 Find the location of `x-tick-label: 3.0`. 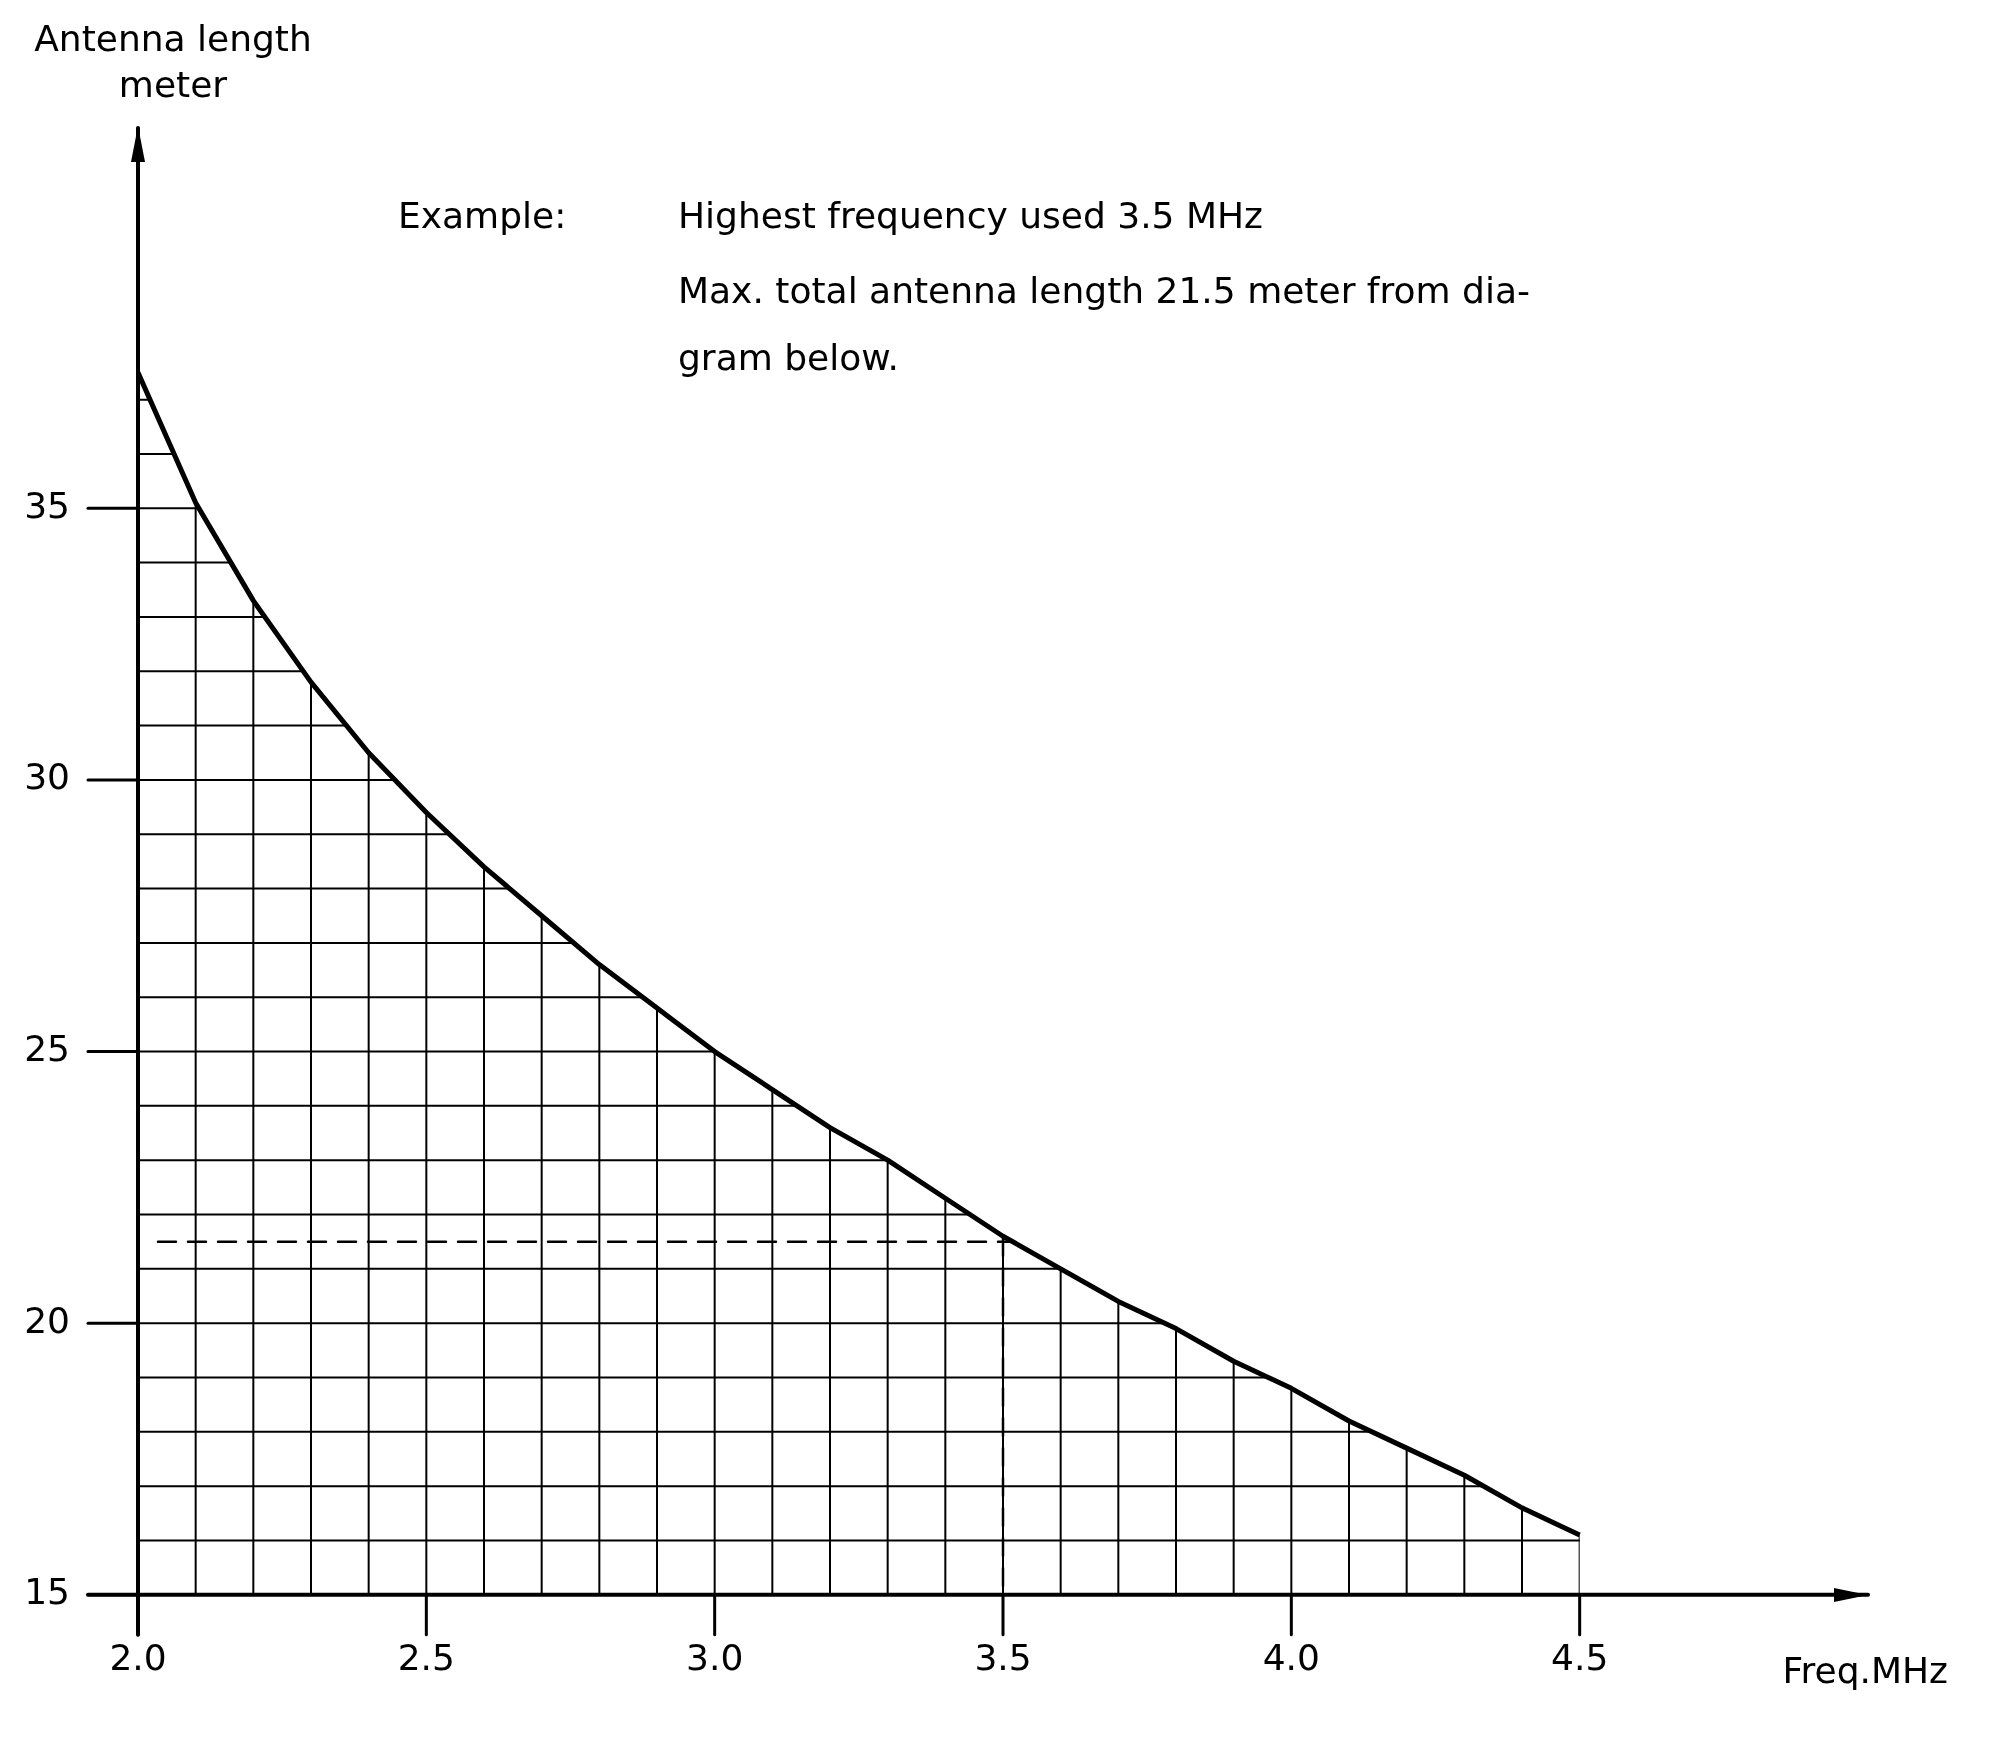

x-tick-label: 3.0 is located at coordinates (715, 1657).